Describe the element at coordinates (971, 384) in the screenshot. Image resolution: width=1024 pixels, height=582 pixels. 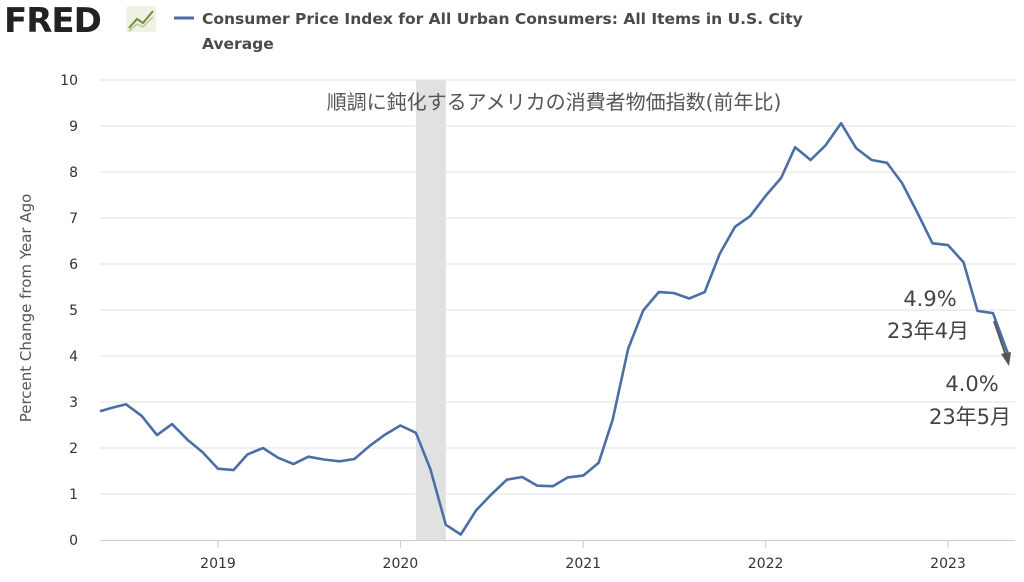
I see `annotation-may-value: 4.0%` at that location.